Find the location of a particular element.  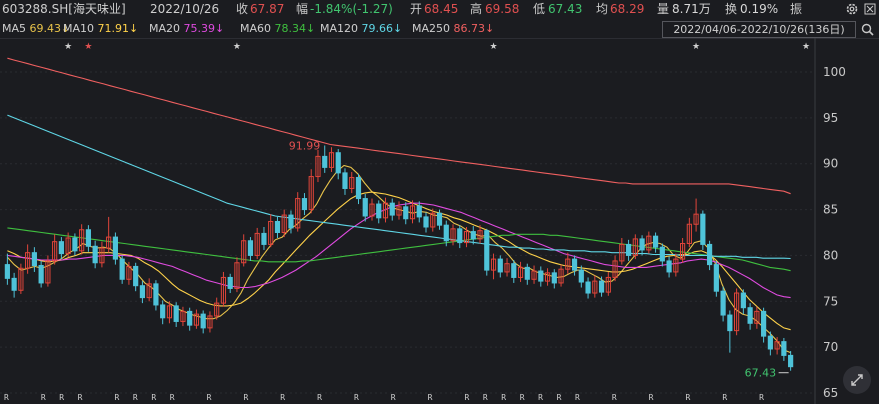

ma-legend-value: 79.66↓ is located at coordinates (382, 28).